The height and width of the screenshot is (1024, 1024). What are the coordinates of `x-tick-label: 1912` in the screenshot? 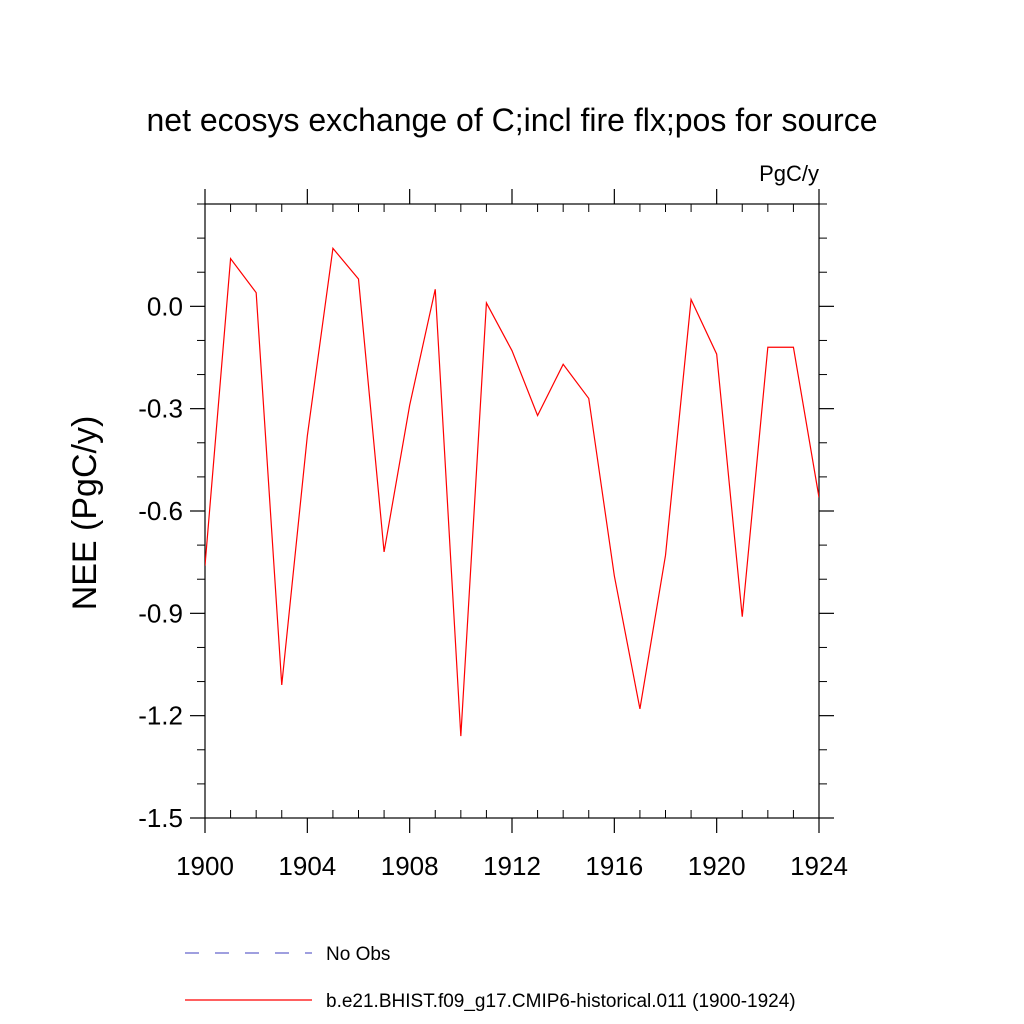 It's located at (512, 866).